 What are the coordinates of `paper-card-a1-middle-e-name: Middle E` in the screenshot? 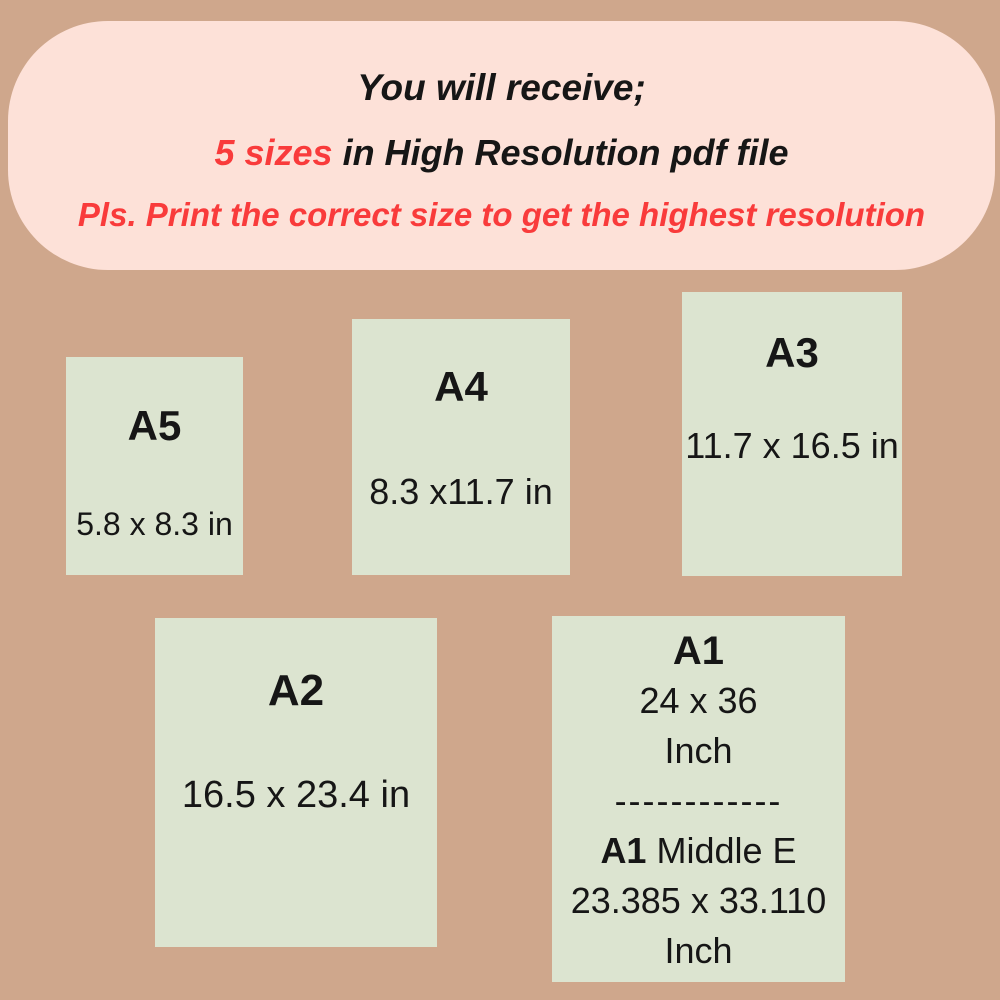 It's located at (726, 850).